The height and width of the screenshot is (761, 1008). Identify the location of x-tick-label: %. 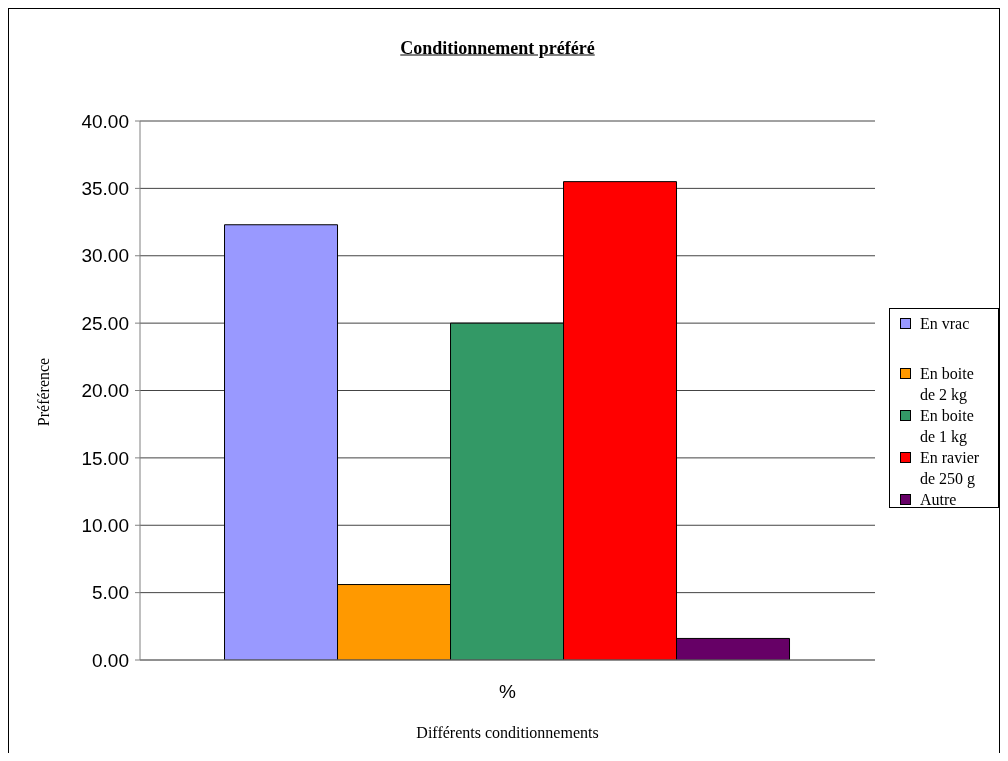
(508, 692).